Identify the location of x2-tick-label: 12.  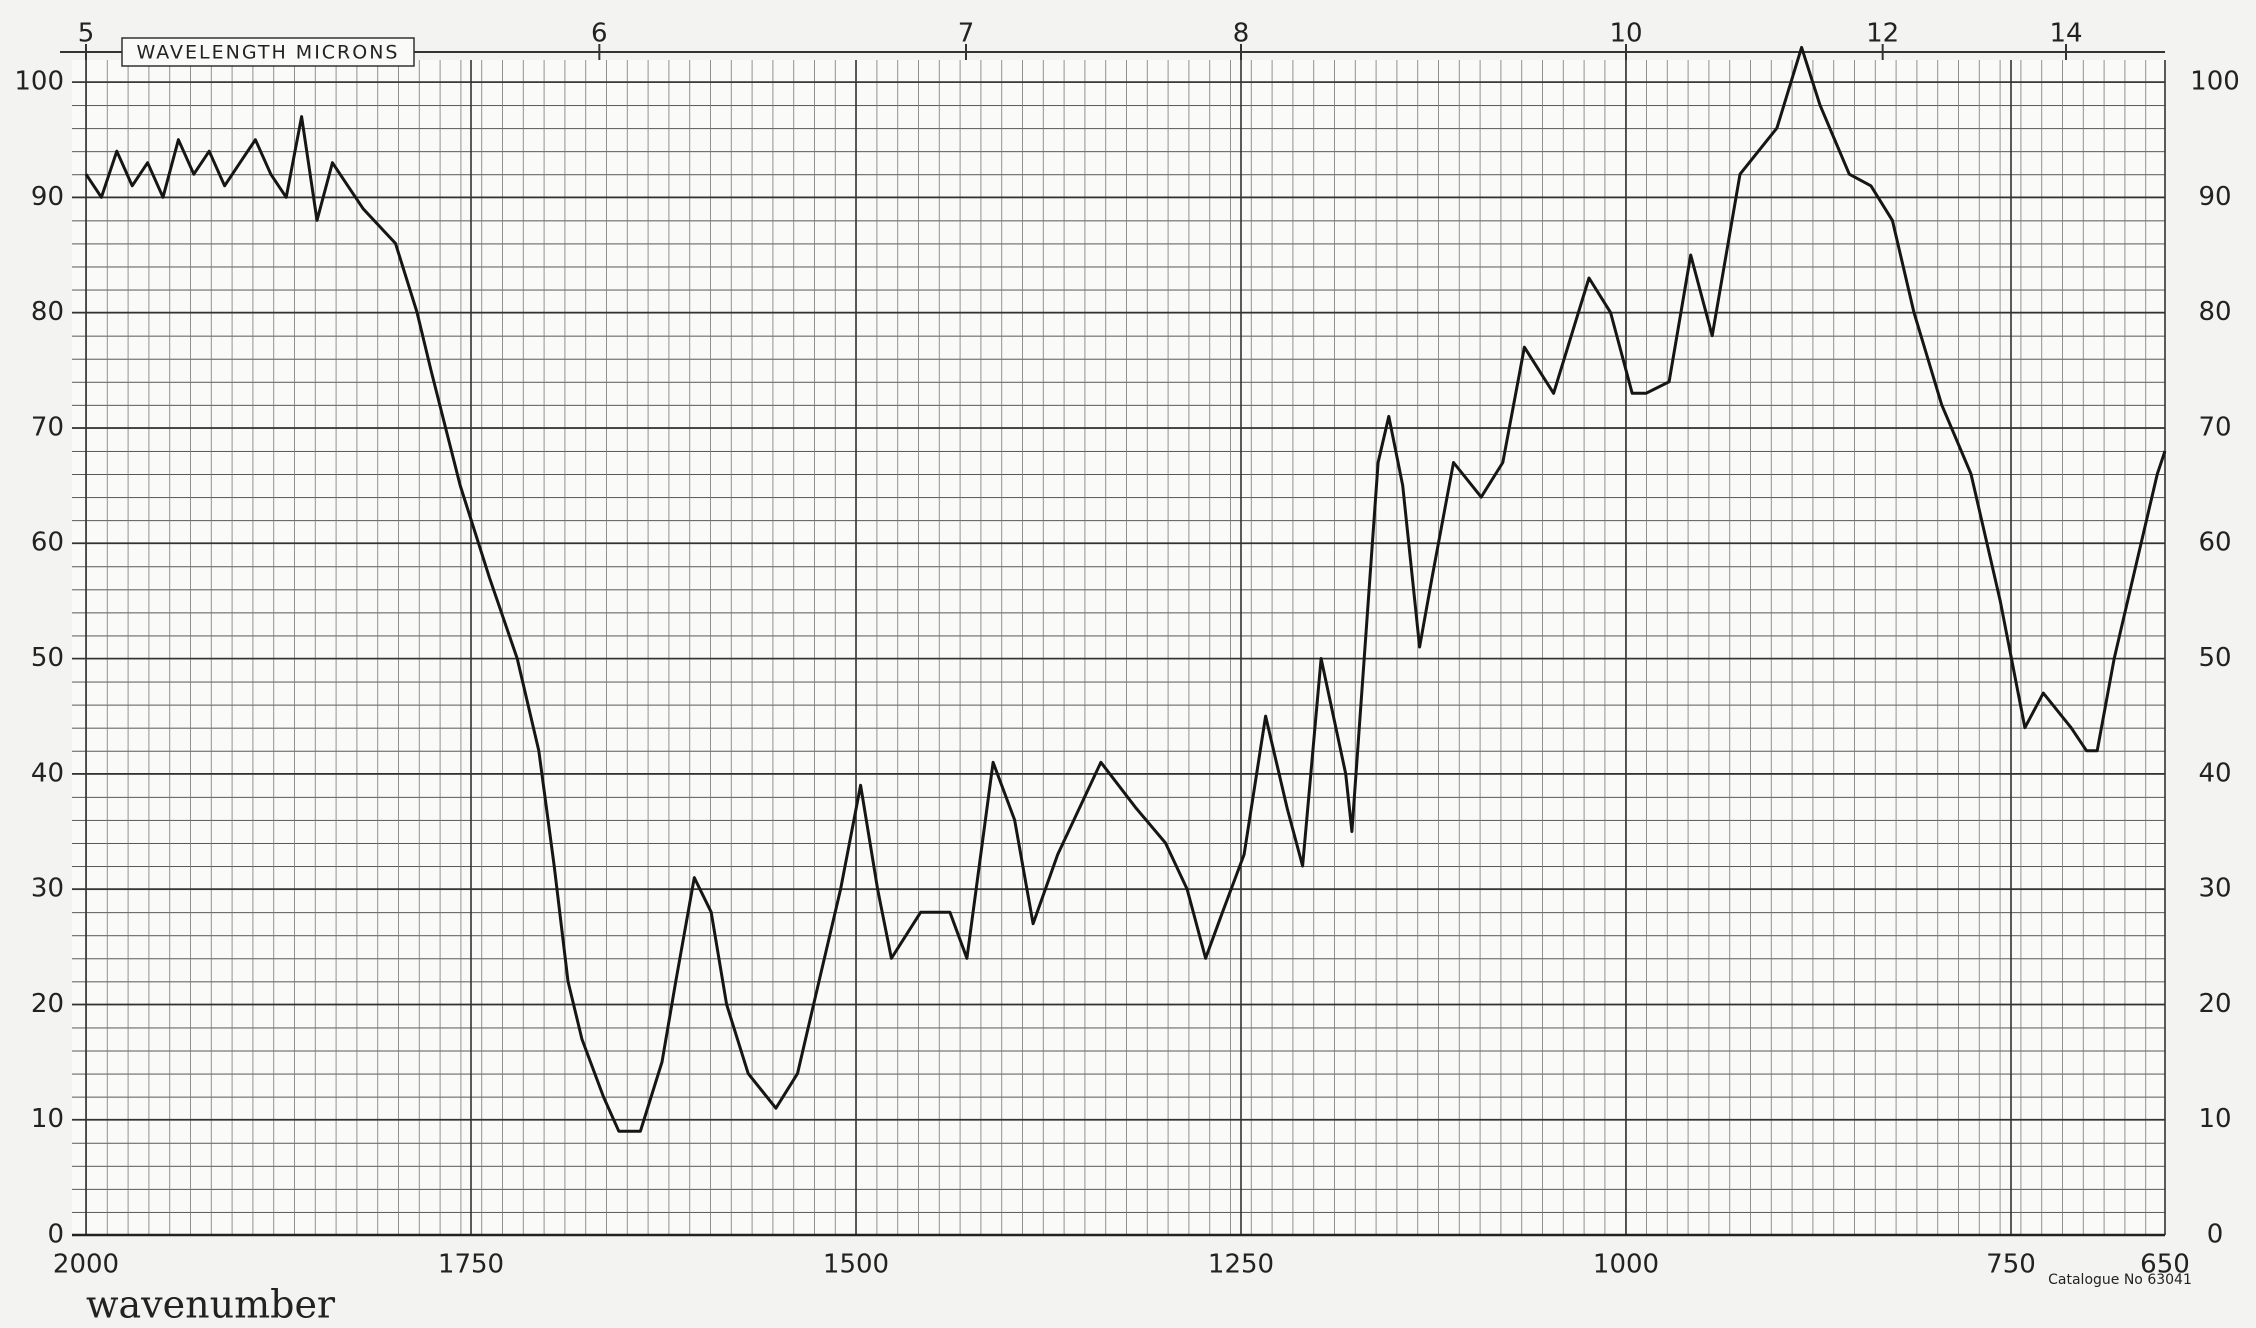
(1882, 34).